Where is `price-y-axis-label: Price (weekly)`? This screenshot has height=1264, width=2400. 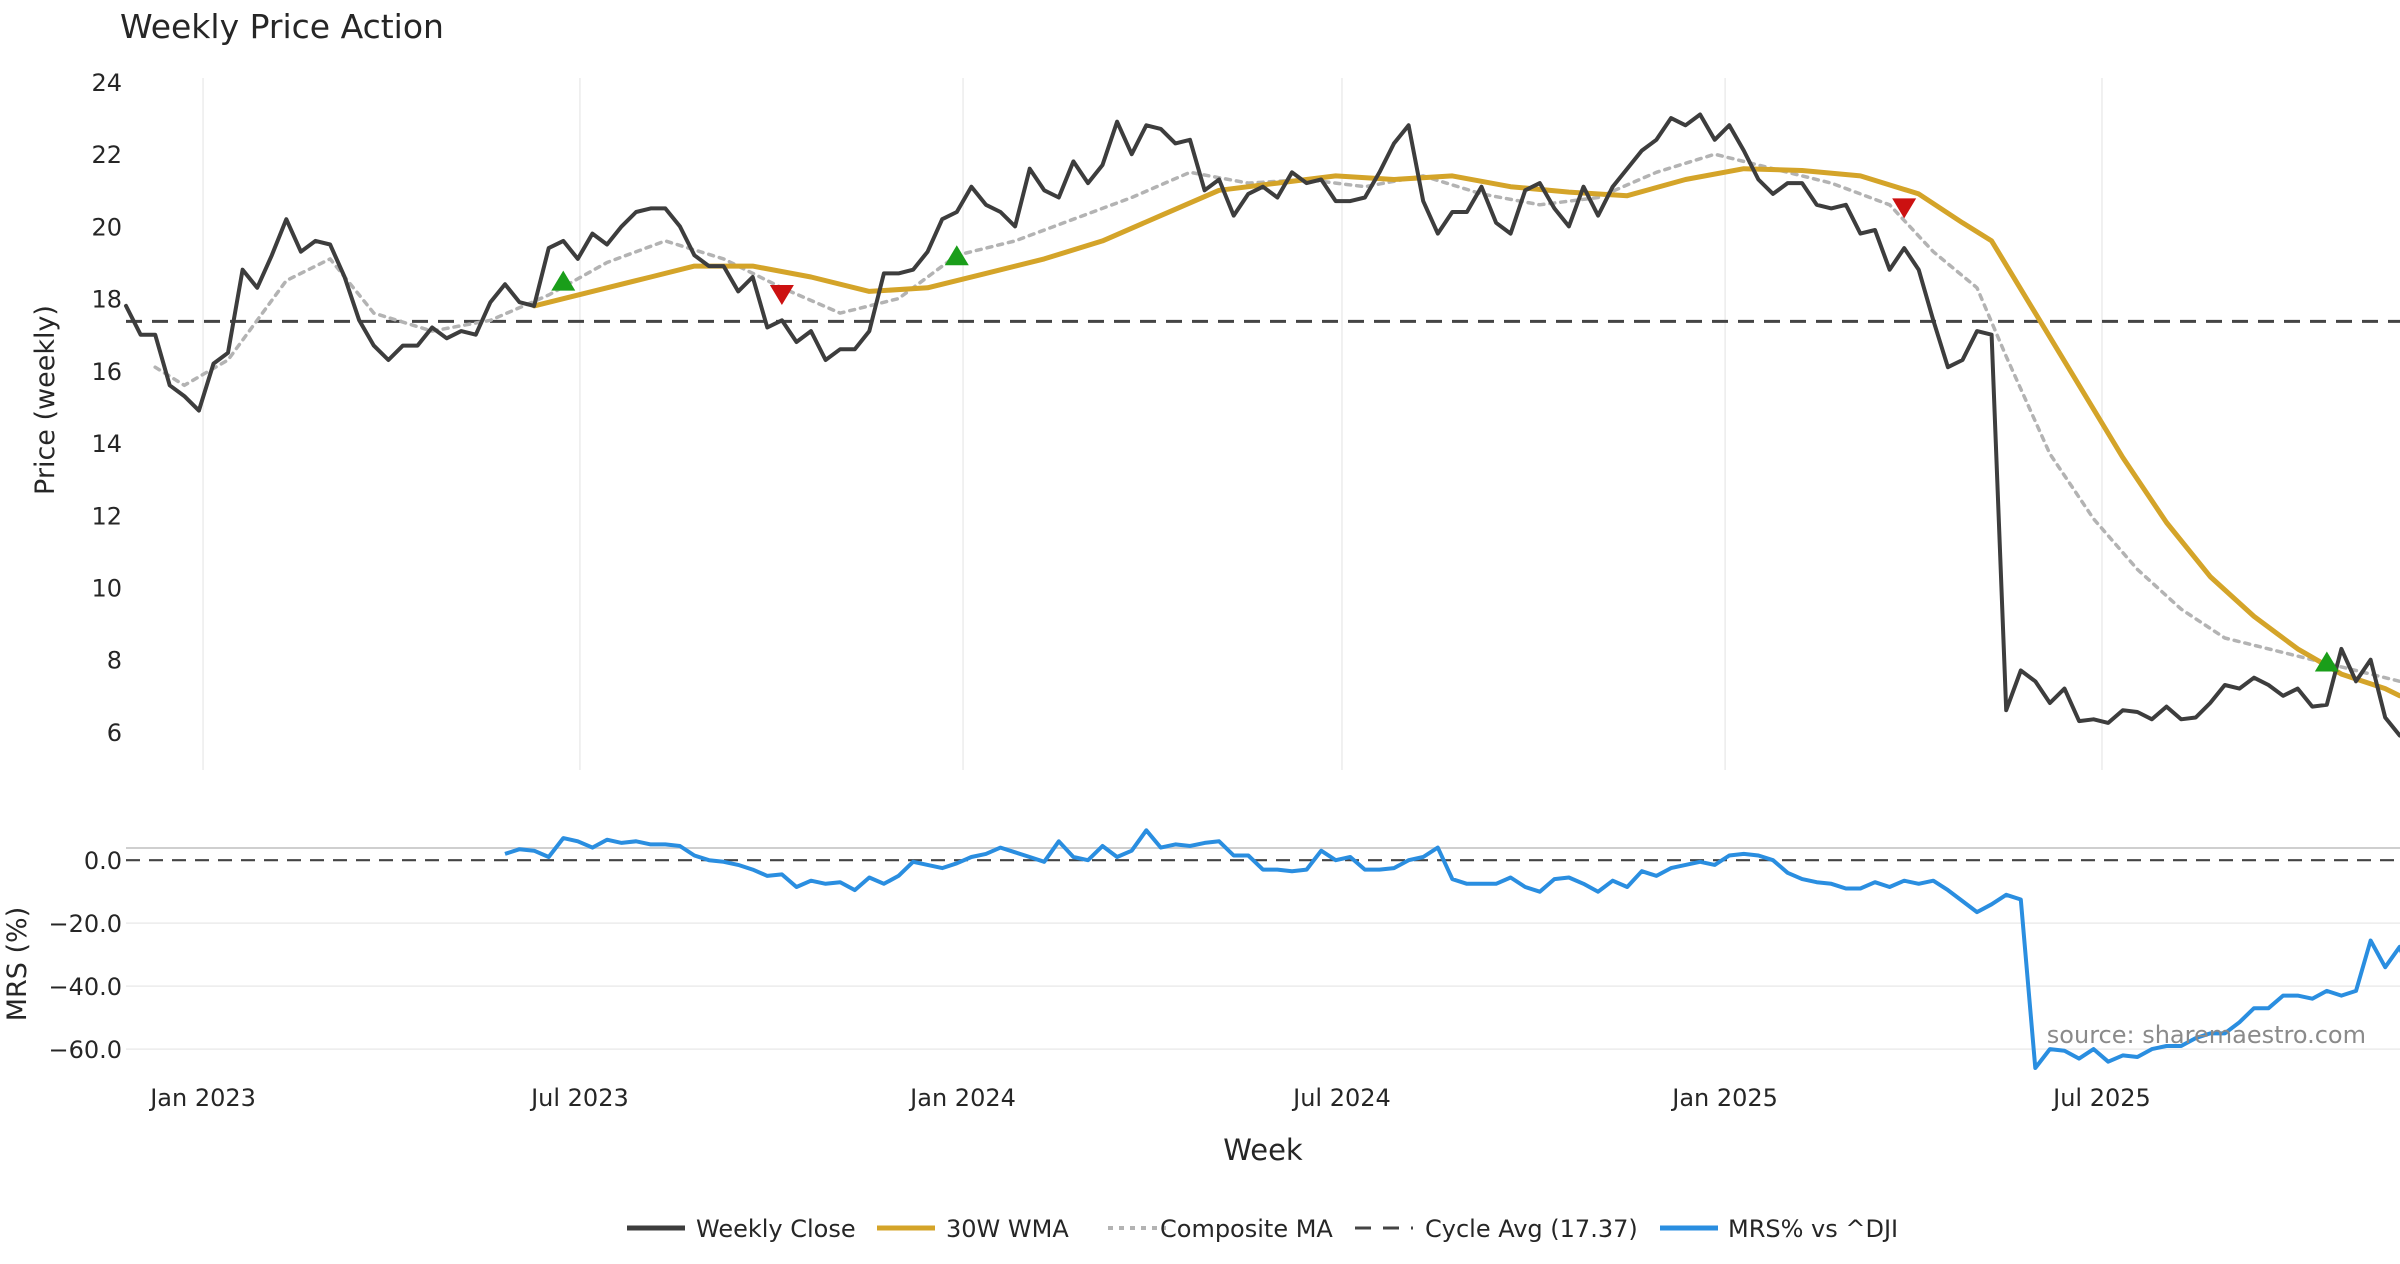
price-y-axis-label: Price (weekly) is located at coordinates (45, 400).